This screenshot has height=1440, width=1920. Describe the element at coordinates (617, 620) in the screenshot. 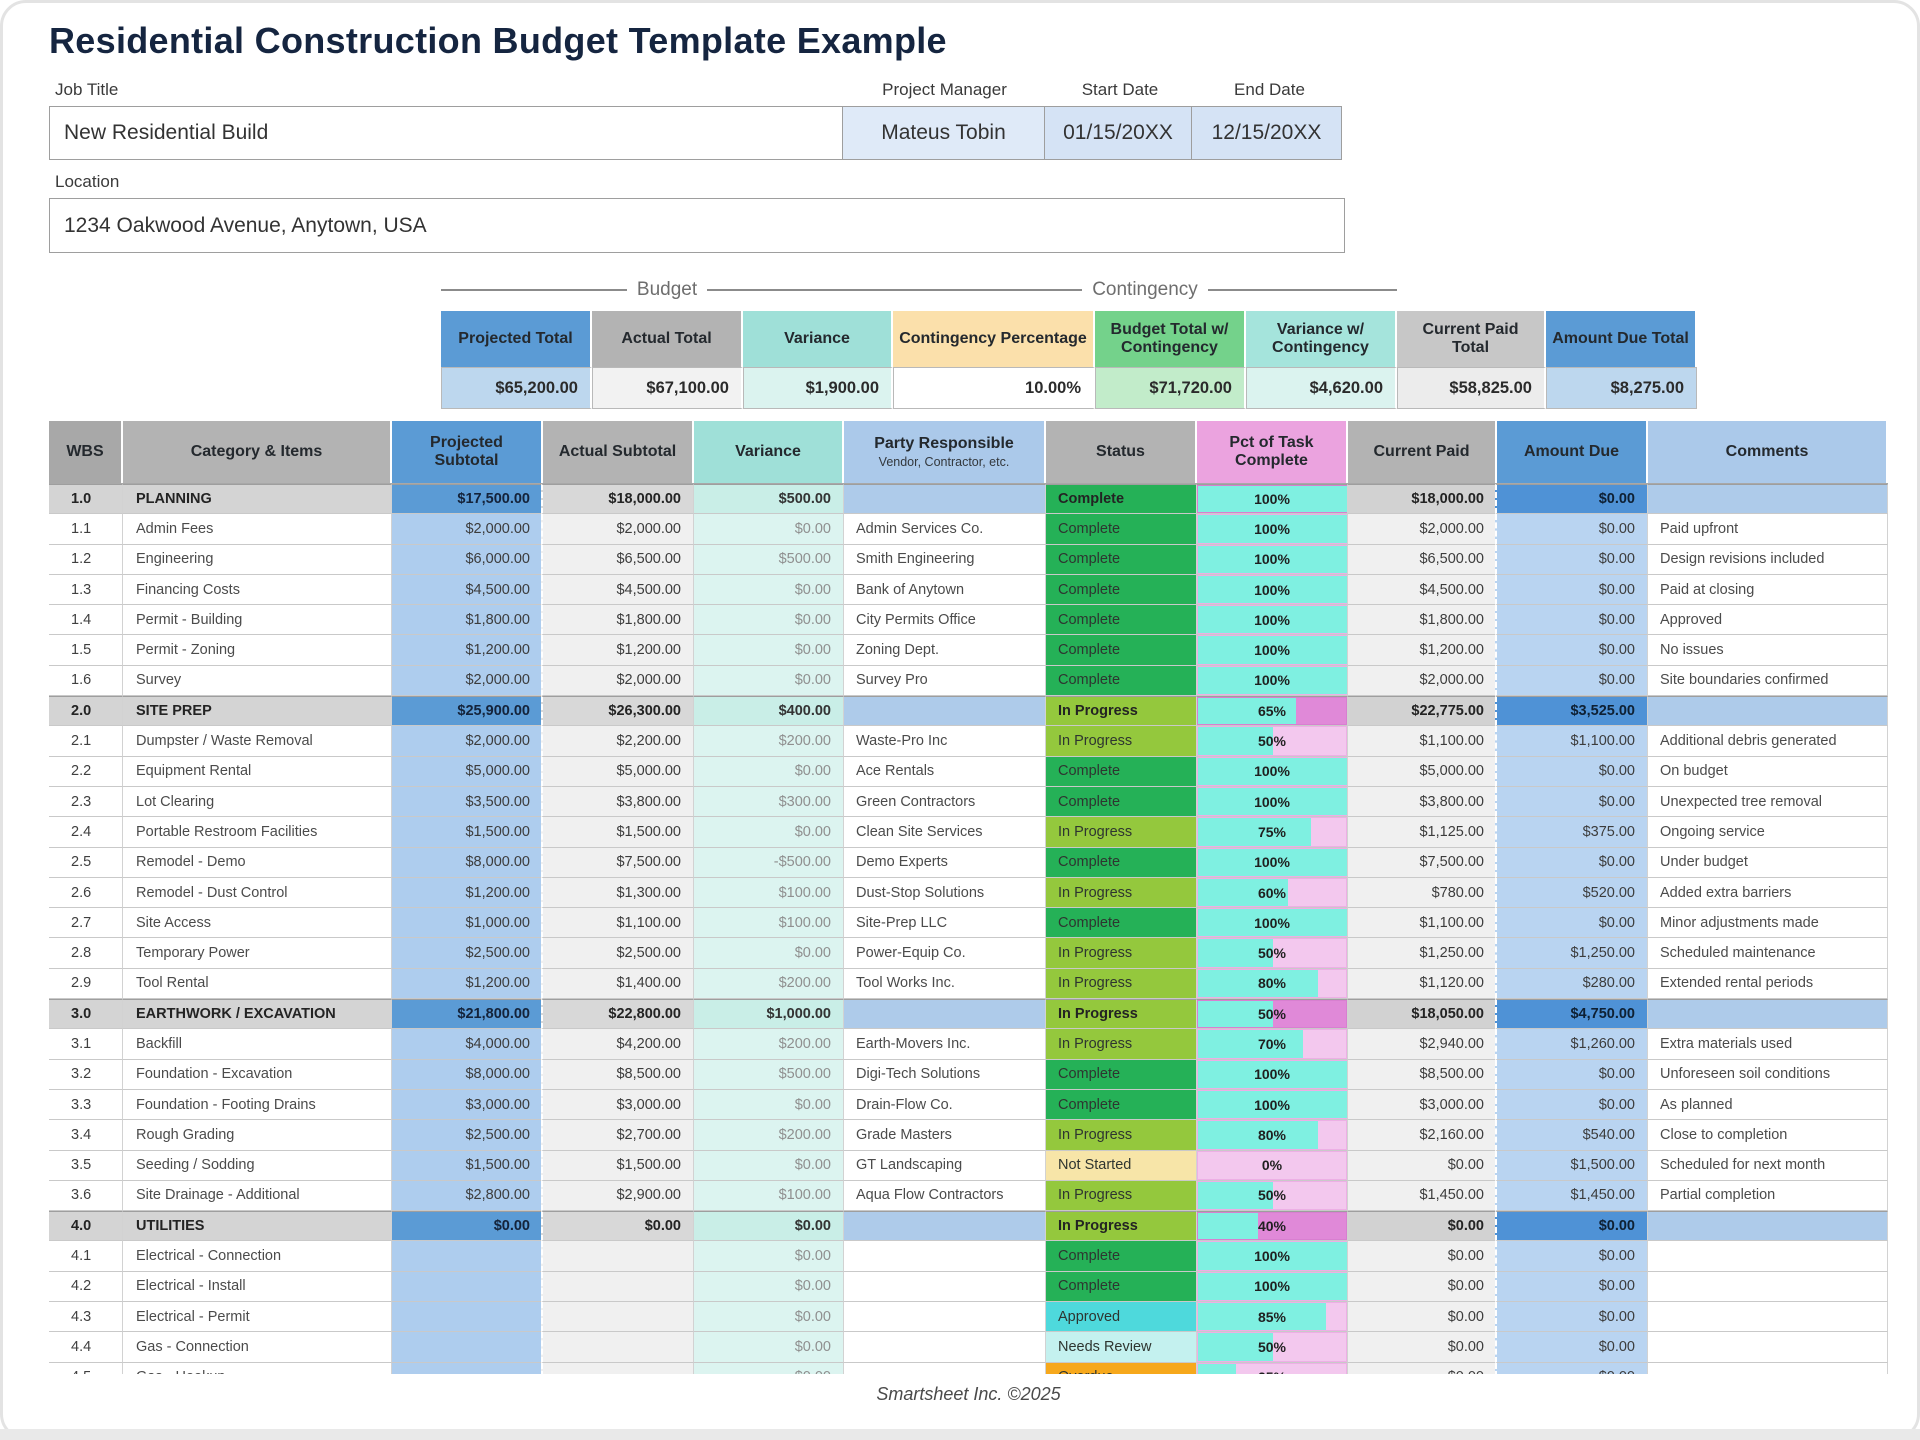

I see `cell-act: $1,800.00` at that location.